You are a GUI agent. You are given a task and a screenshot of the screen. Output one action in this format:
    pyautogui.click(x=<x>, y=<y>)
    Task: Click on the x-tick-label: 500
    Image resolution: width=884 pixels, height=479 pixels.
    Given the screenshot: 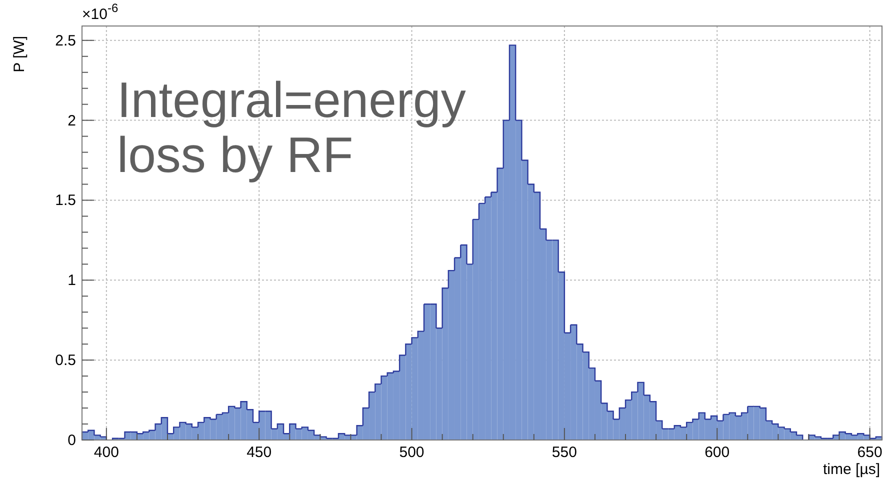 What is the action you would take?
    pyautogui.click(x=411, y=452)
    